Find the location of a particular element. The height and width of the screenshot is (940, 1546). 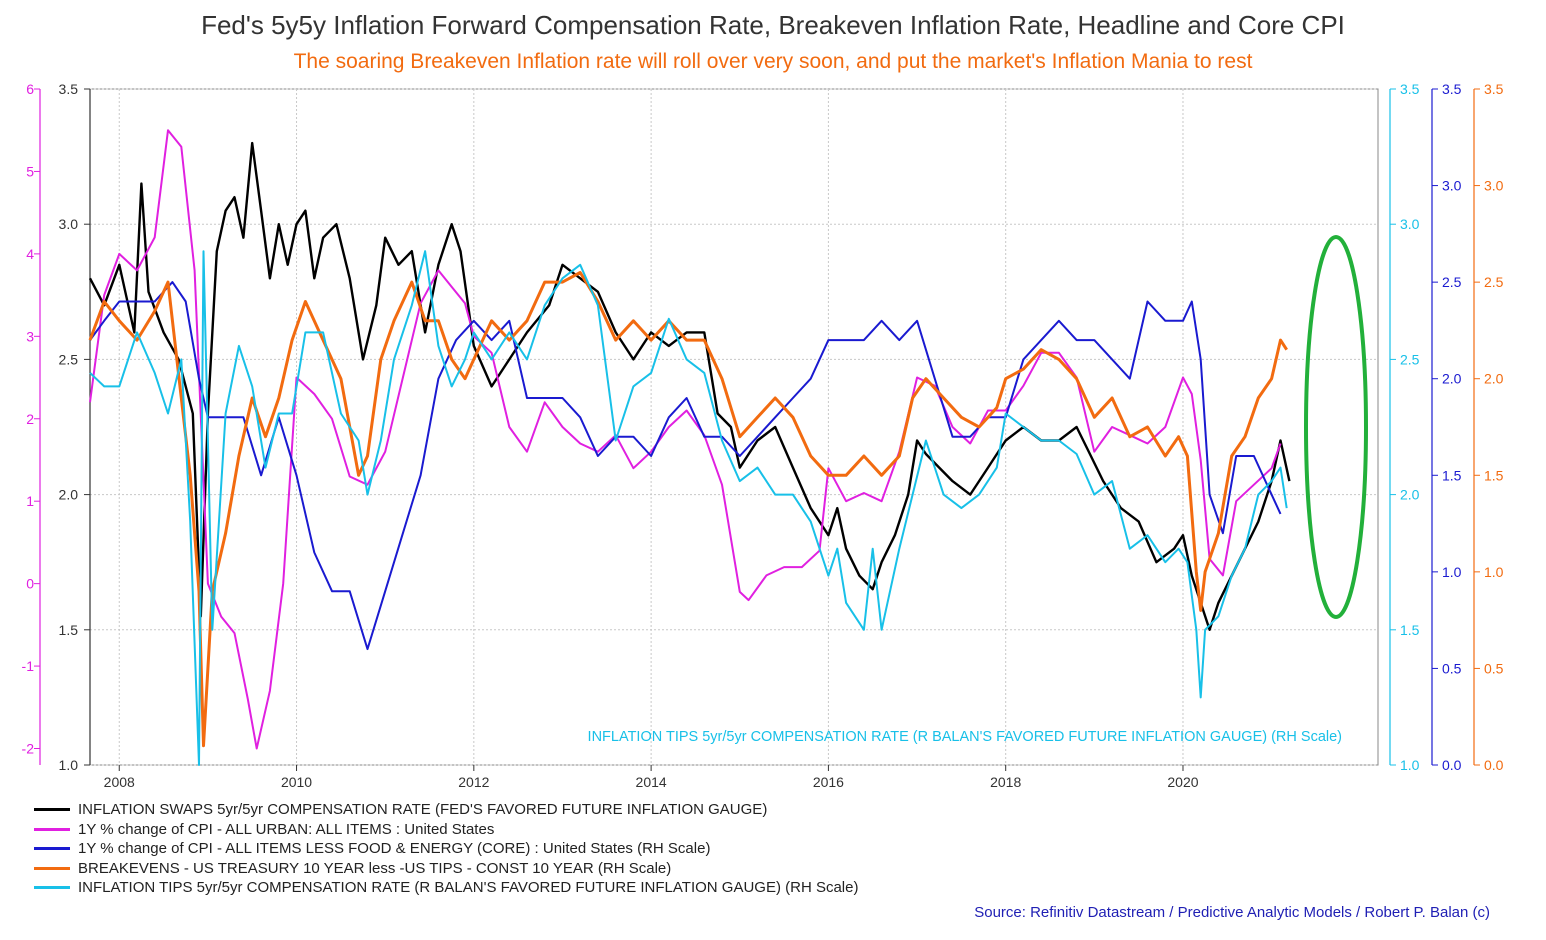

right_breakeven-tick-label: 2.0 is located at coordinates (1494, 379).